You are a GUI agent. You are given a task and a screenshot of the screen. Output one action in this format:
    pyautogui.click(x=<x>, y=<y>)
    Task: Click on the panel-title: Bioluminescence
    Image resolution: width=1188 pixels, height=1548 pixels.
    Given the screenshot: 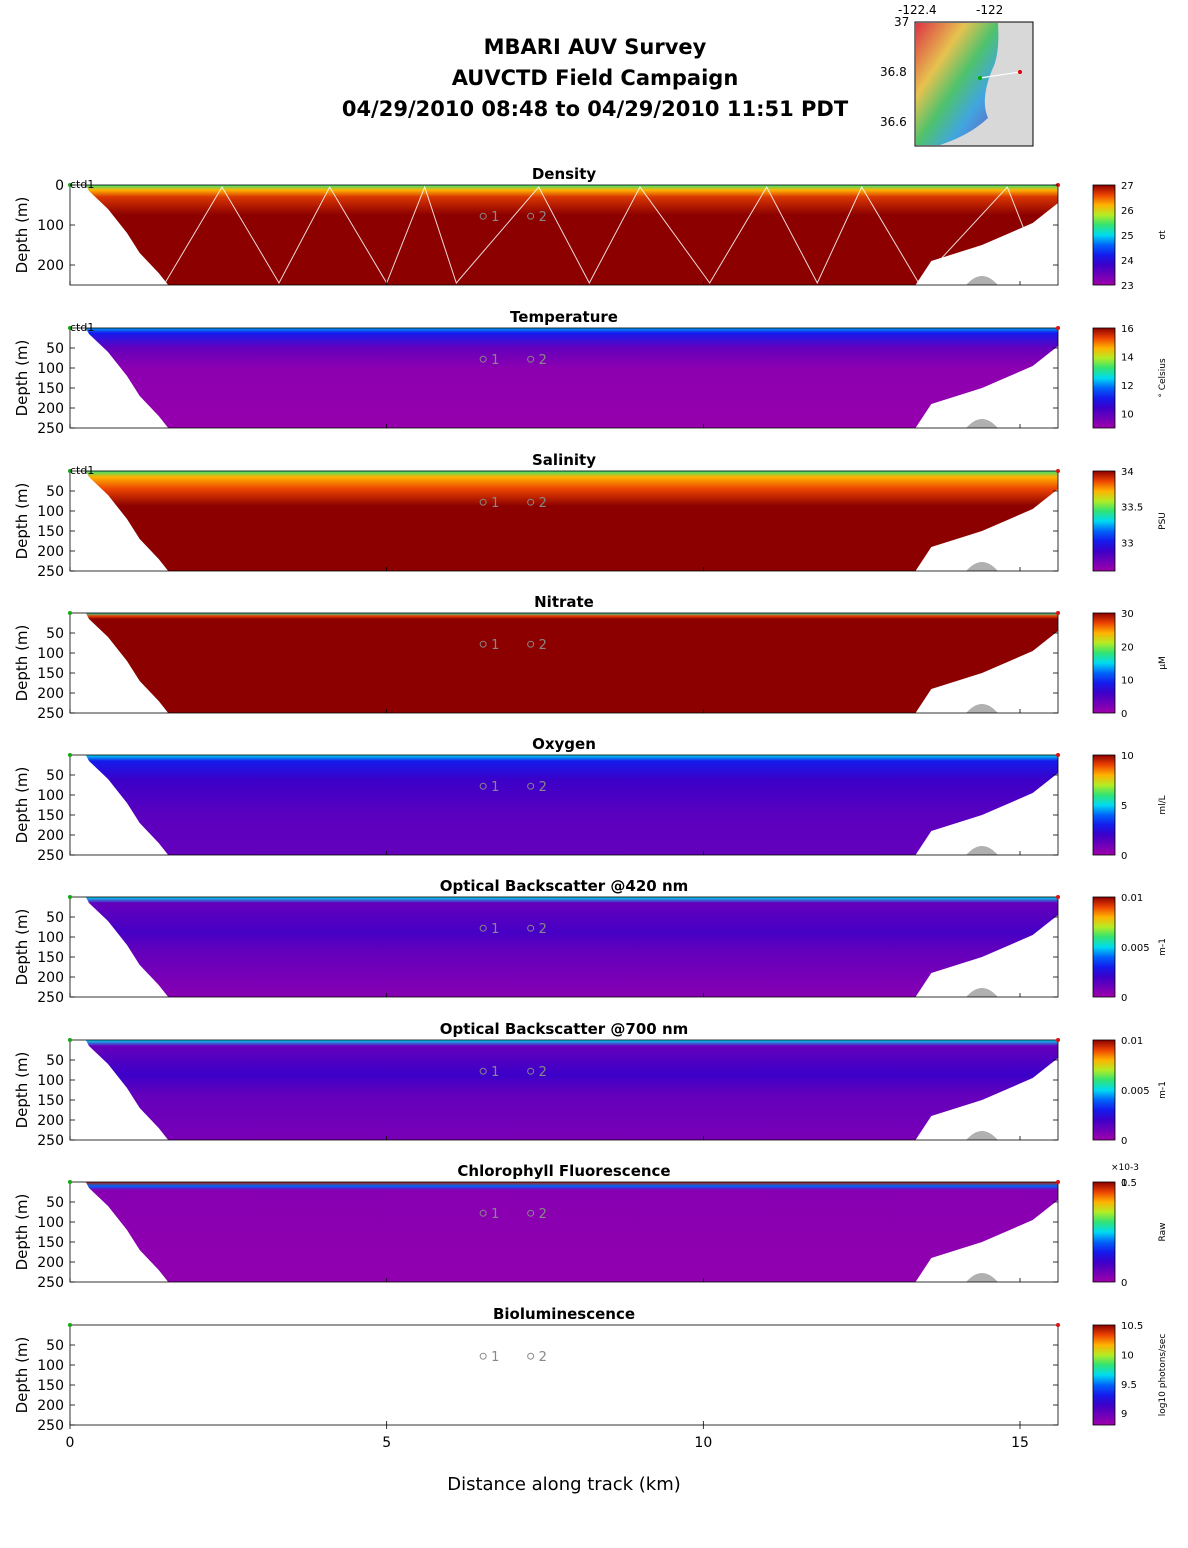 What is the action you would take?
    pyautogui.click(x=564, y=1314)
    